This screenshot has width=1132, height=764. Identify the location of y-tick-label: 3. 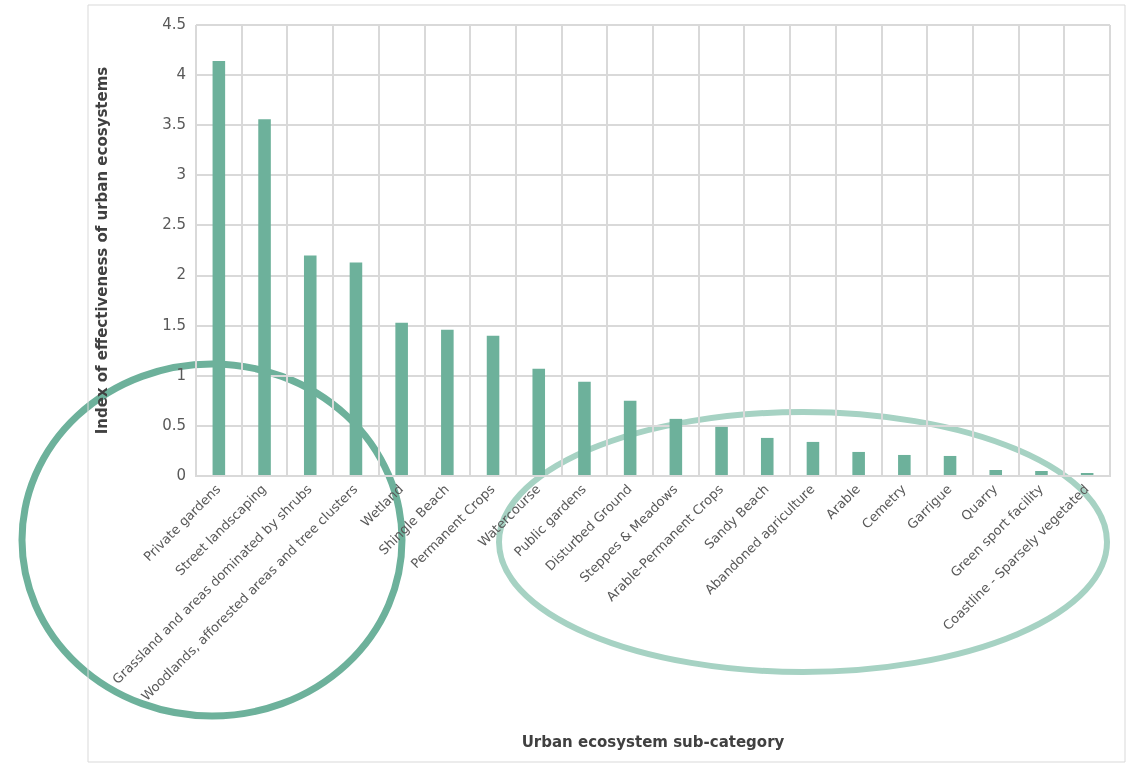
(181, 174).